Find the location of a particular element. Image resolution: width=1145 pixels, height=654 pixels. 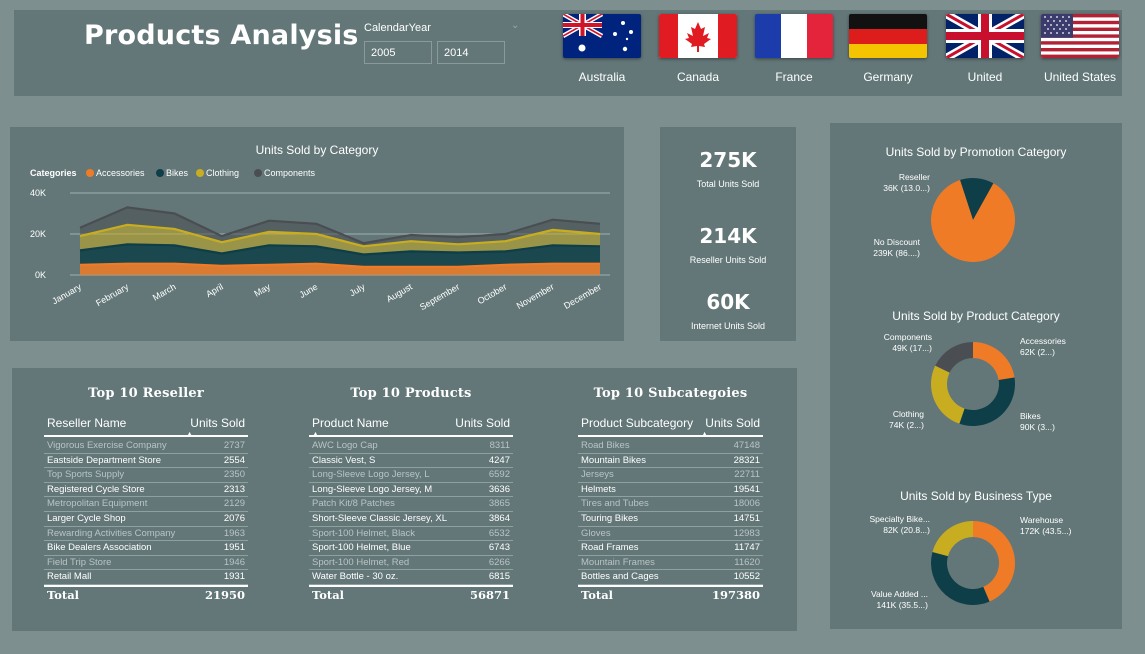

table-row: Sport-100 Helmet, Red 6266 is located at coordinates (411, 563).